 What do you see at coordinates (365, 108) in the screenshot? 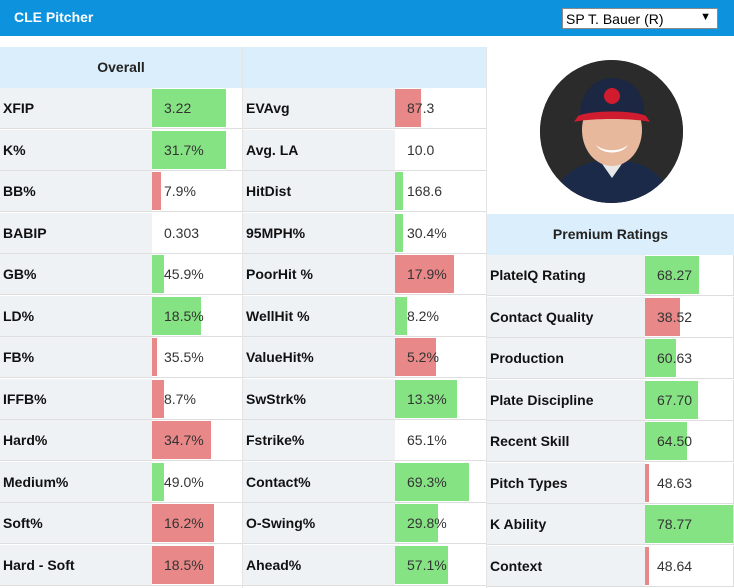
I see `stat-row-evavg: EVAvg 87.3` at bounding box center [365, 108].